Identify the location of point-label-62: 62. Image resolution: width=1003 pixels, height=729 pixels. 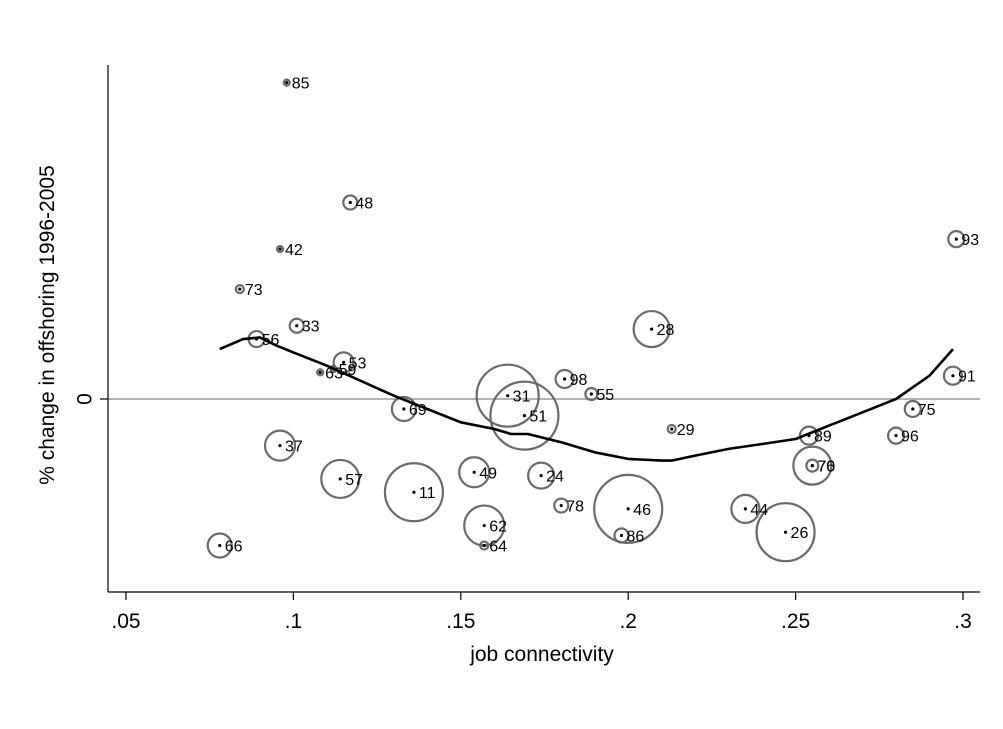
(498, 527).